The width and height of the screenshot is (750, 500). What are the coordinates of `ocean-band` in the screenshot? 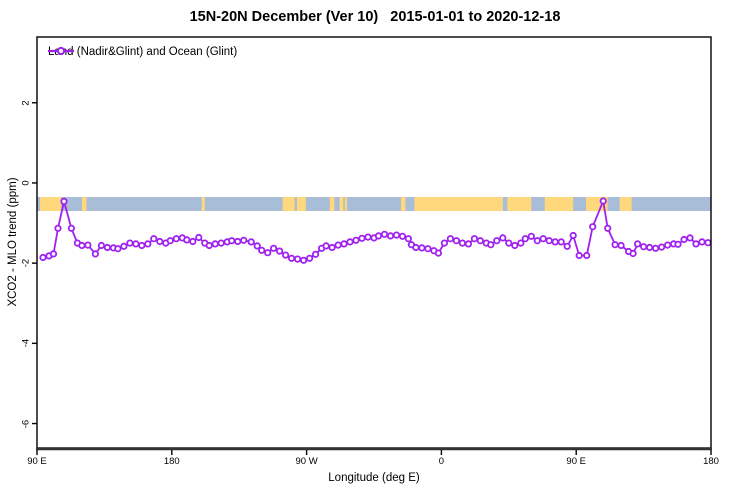 It's located at (374, 204).